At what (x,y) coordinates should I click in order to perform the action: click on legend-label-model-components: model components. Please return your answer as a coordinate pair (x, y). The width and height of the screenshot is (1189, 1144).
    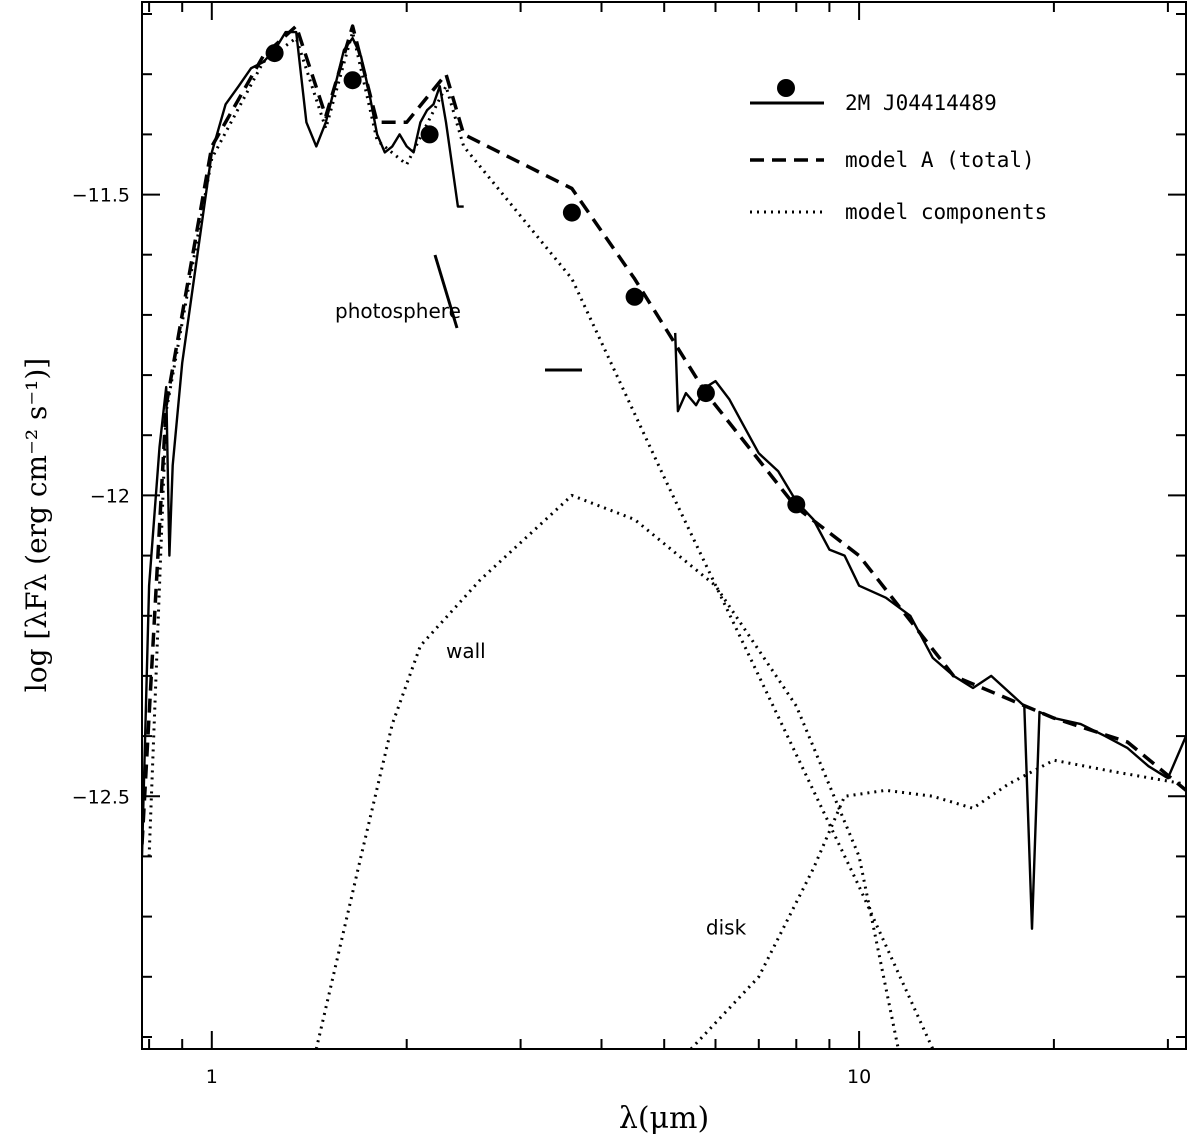
    Looking at the image, I should click on (946, 212).